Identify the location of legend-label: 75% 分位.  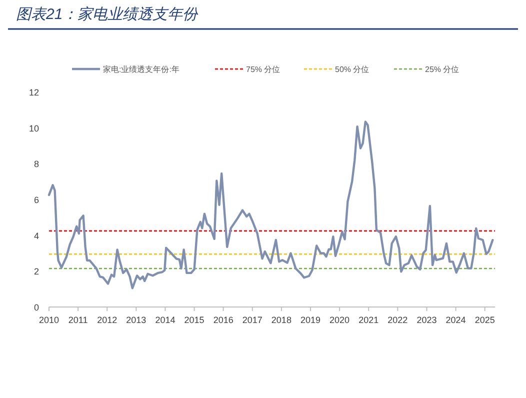
(263, 69).